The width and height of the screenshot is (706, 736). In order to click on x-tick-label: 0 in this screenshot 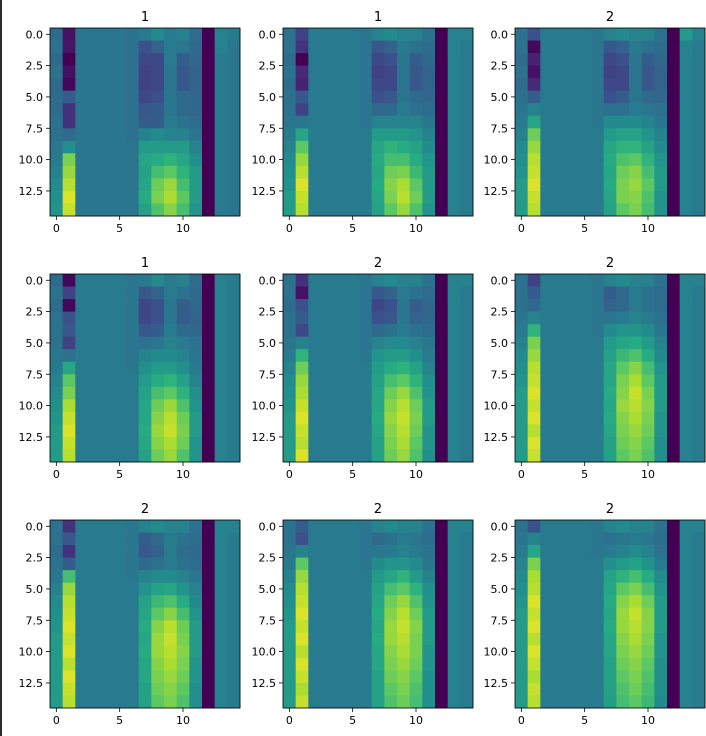, I will do `click(521, 474)`.